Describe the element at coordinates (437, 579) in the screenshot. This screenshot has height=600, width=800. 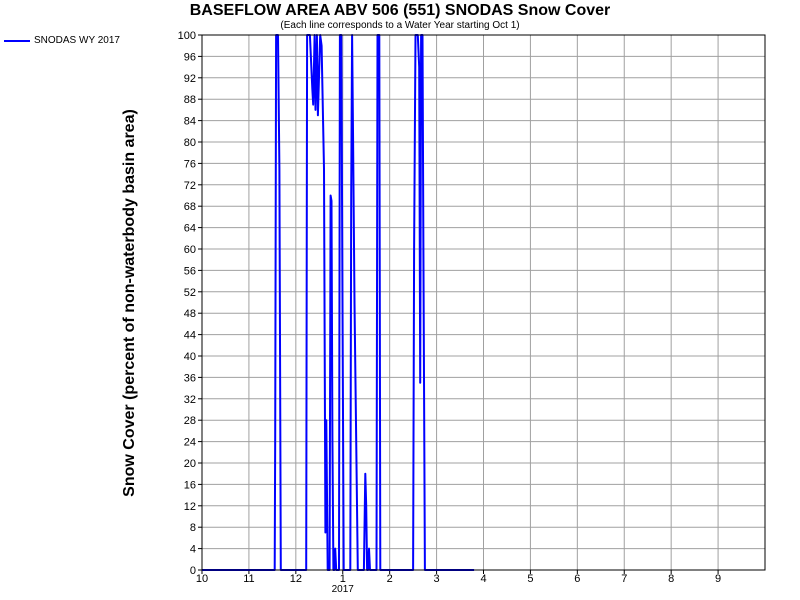
I see `x-tick-label: 3` at that location.